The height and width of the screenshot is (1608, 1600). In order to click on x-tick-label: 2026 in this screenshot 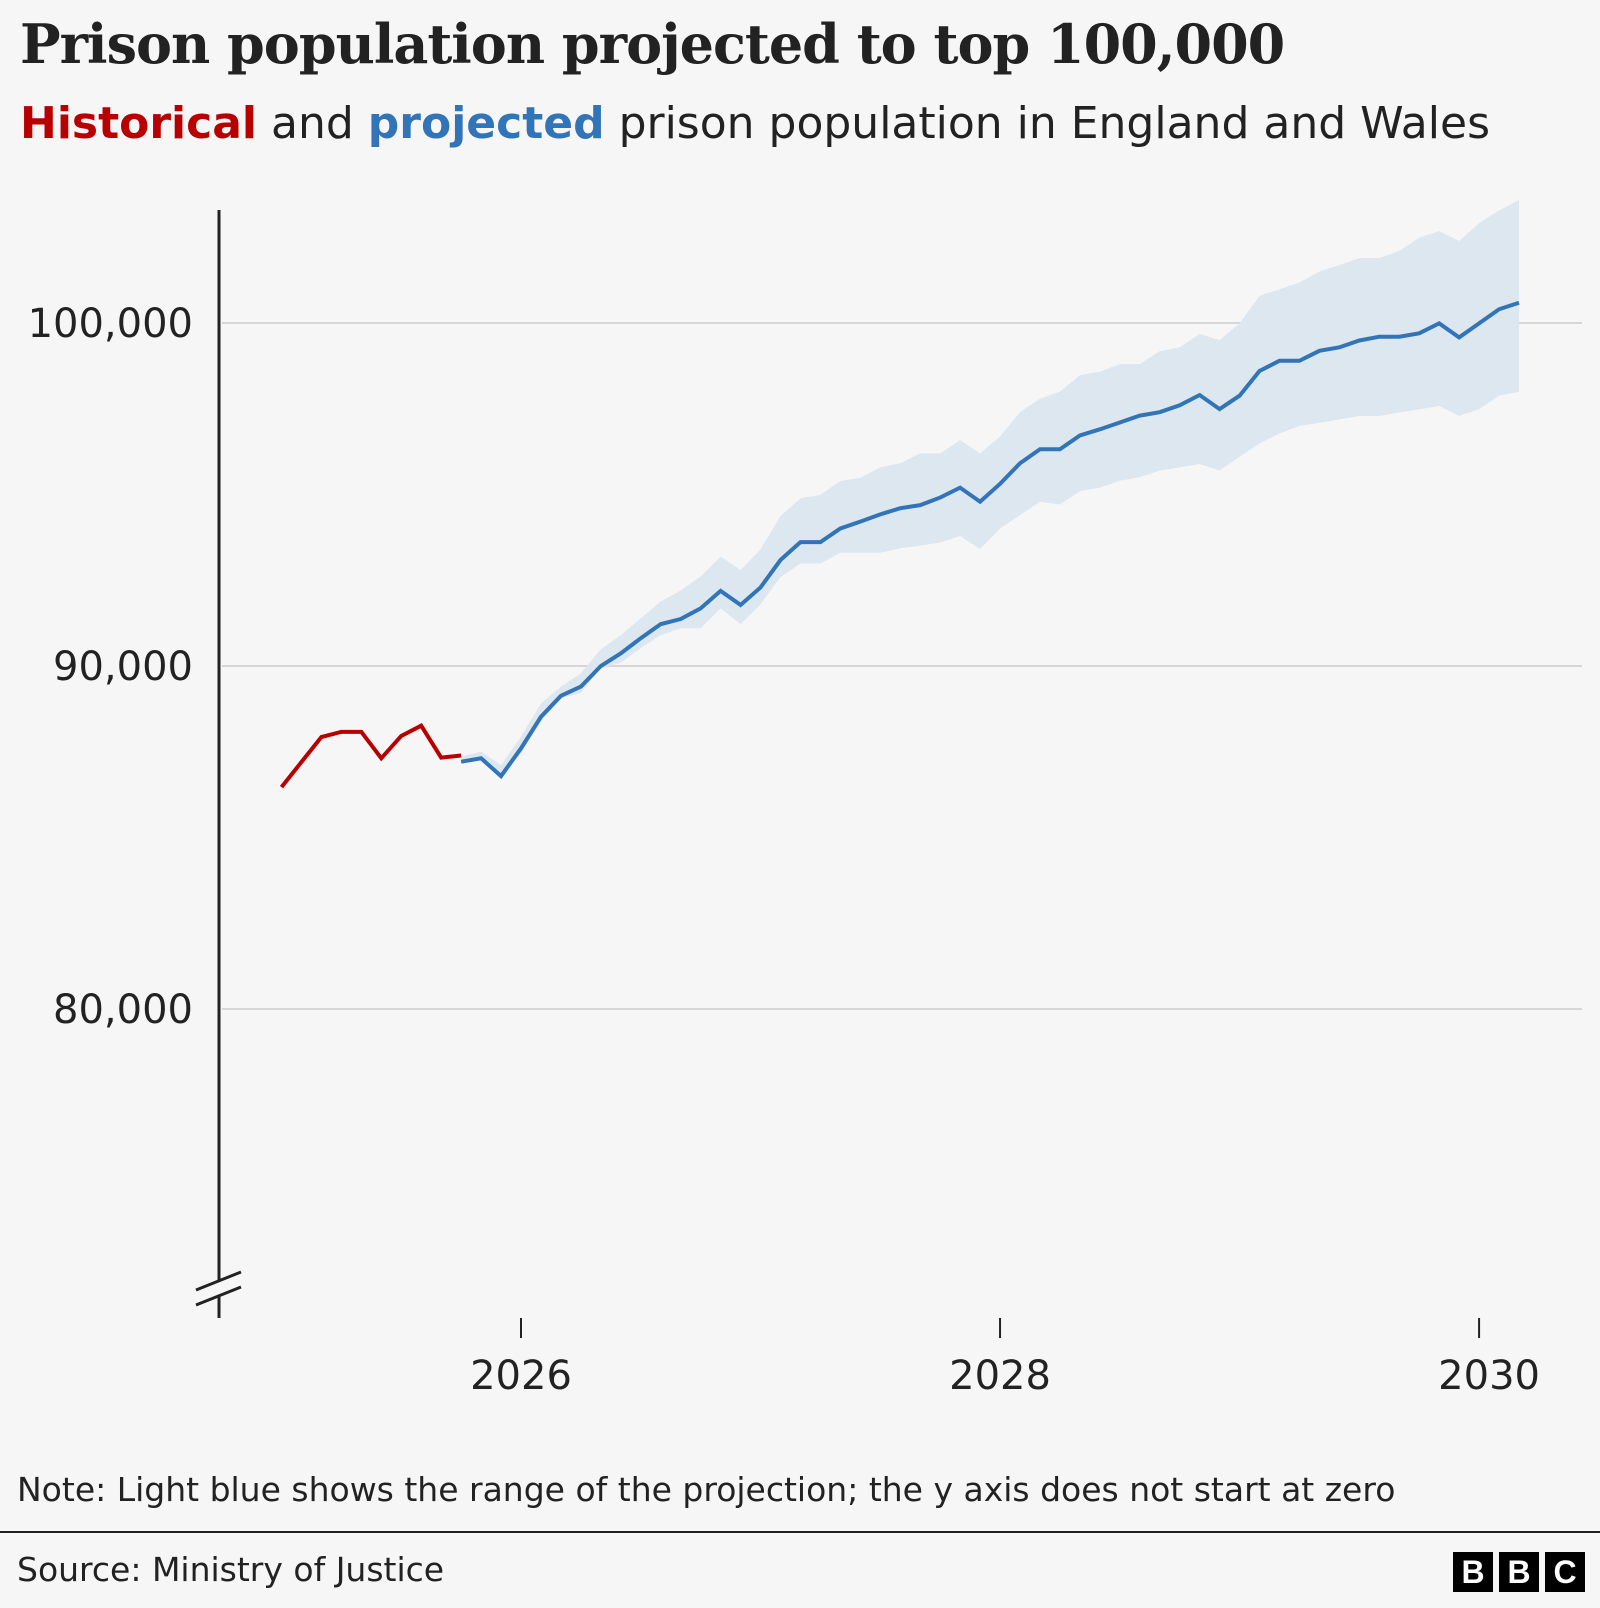, I will do `click(521, 1376)`.